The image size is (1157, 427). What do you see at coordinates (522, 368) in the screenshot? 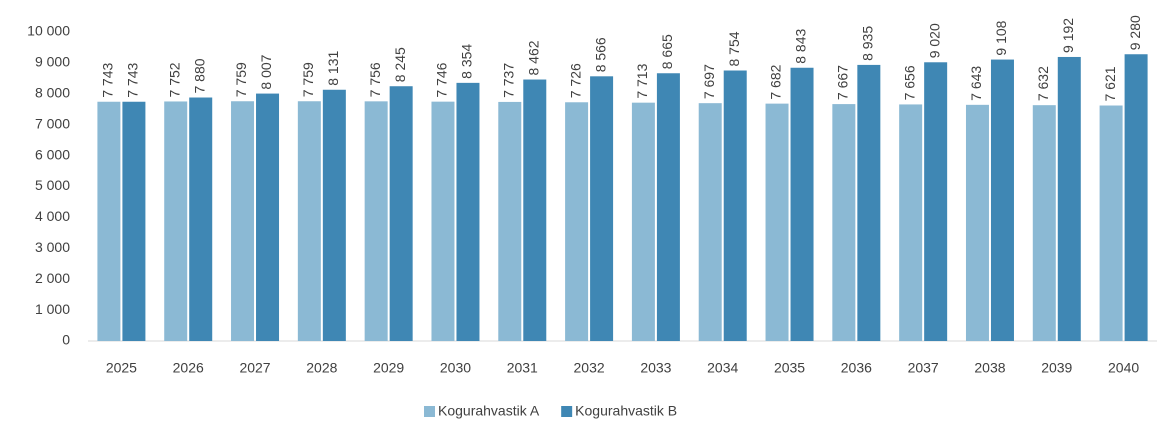
I see `x-tick-label: 2031` at bounding box center [522, 368].